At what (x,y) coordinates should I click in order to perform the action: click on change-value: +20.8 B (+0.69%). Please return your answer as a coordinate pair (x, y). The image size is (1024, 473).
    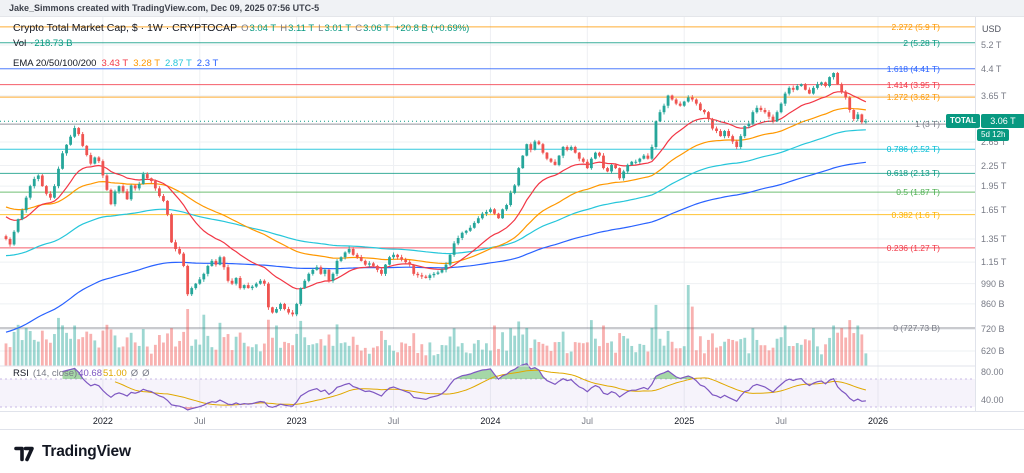
    Looking at the image, I should click on (432, 28).